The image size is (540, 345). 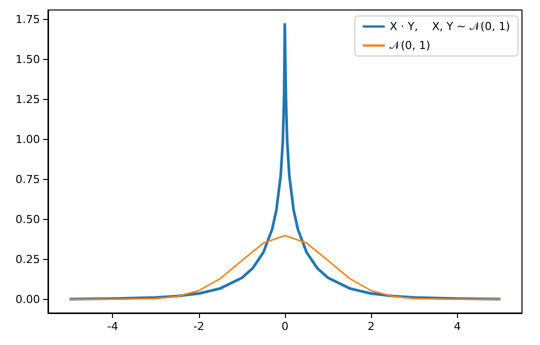 I want to click on y-tick-label: 0.75, so click(x=28, y=179).